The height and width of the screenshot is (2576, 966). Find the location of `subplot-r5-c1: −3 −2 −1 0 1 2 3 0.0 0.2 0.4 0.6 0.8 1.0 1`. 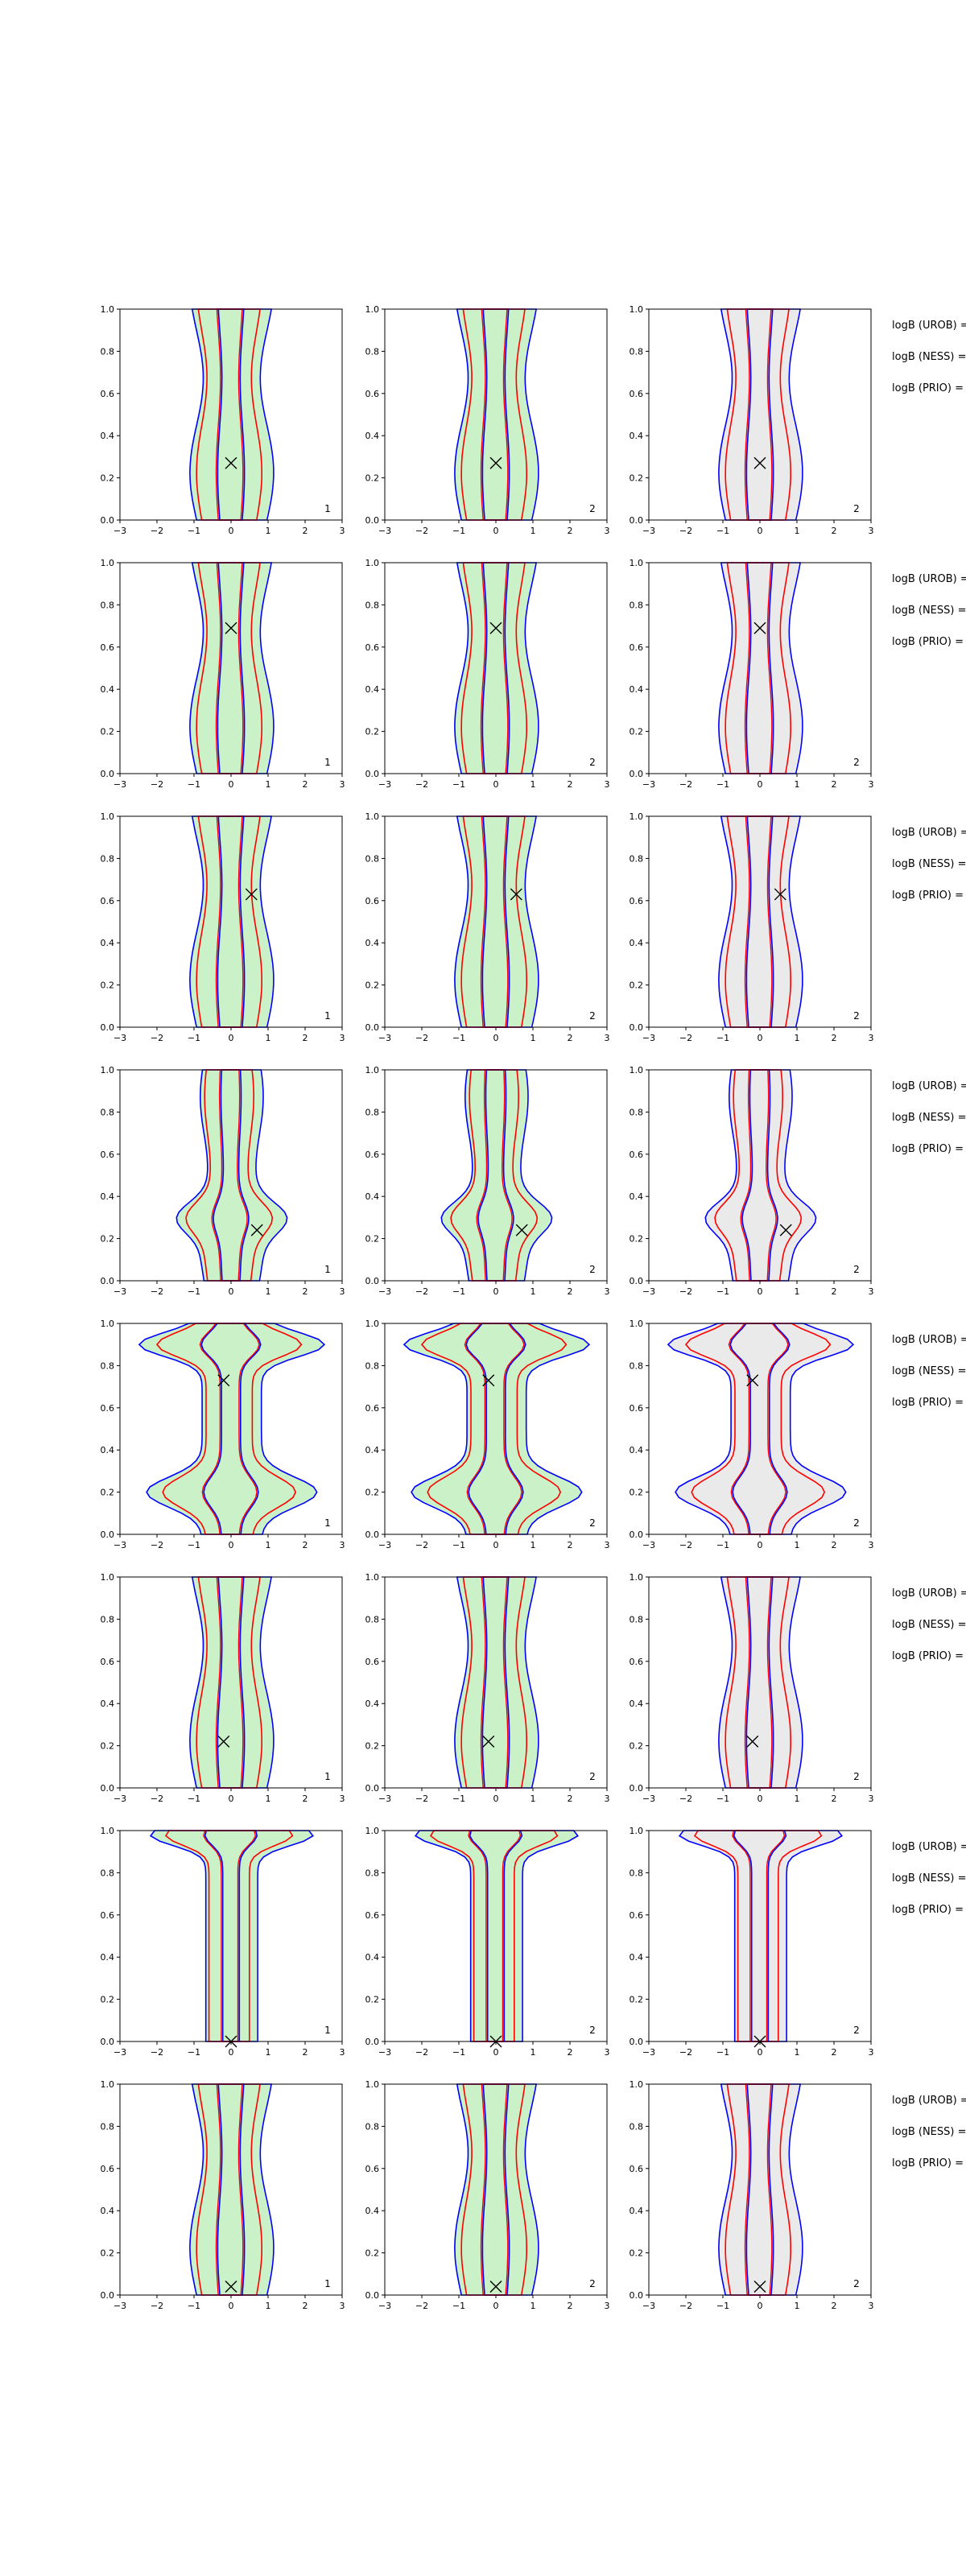

subplot-r5-c1: −3 −2 −1 0 1 2 3 0.0 0.2 0.4 0.6 0.8 1.0 1 is located at coordinates (223, 1434).